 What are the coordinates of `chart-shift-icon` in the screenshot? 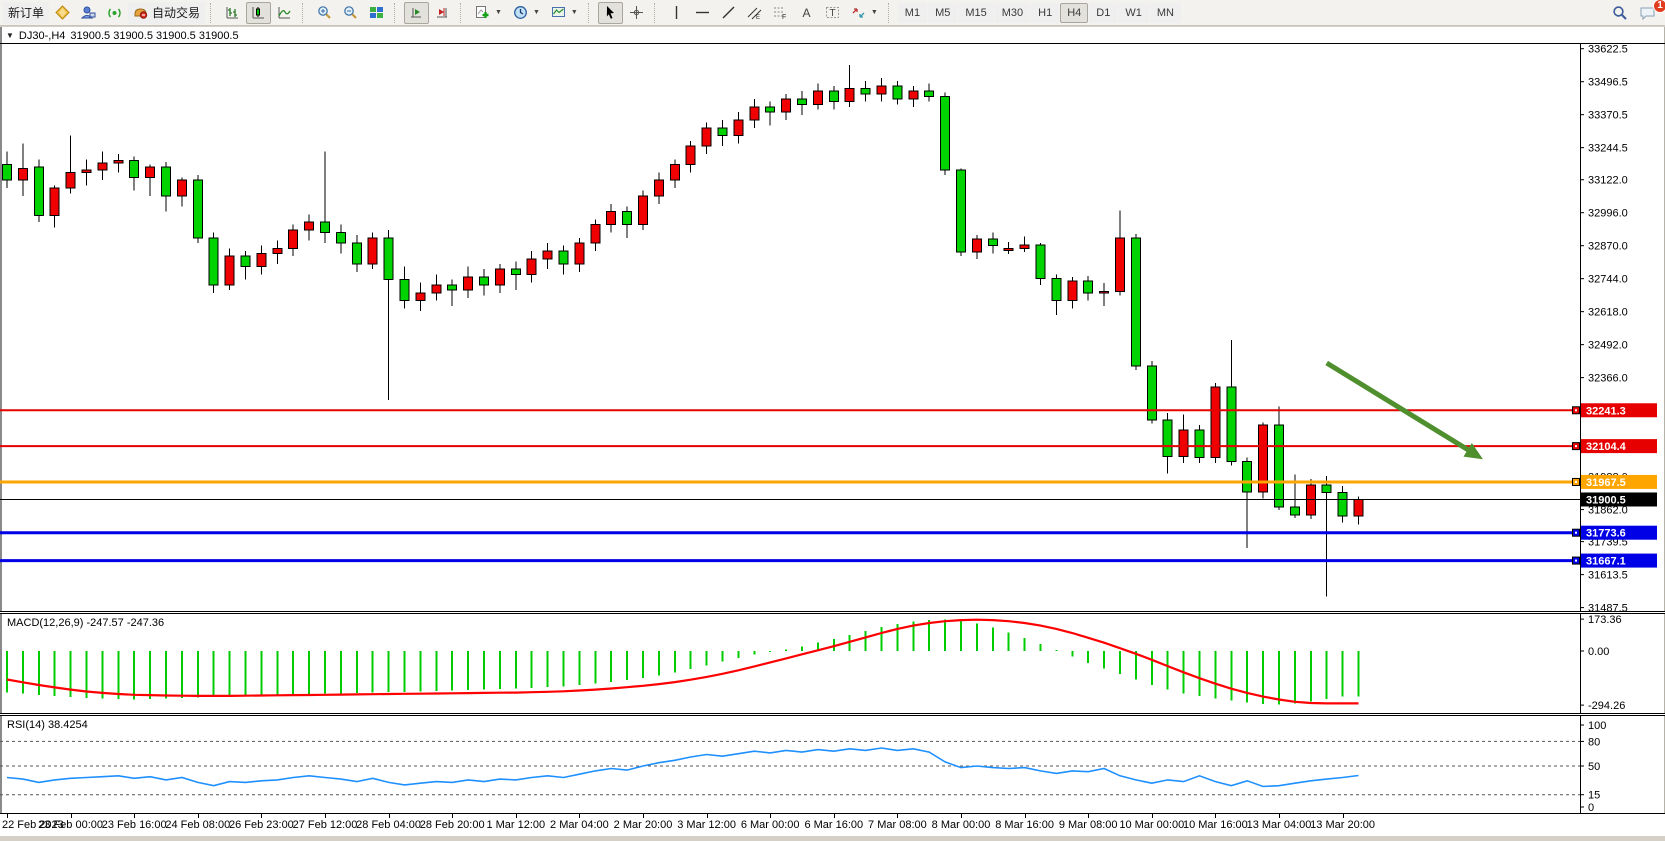 It's located at (442, 13).